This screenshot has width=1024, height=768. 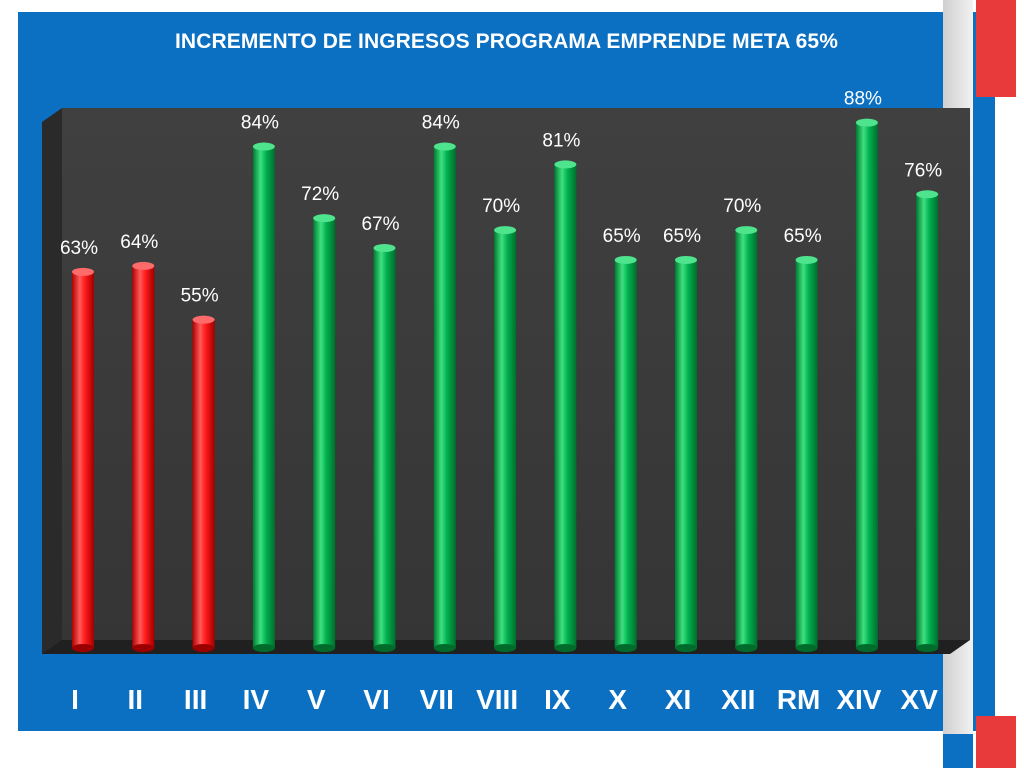 What do you see at coordinates (139, 242) in the screenshot?
I see `data-label: 64%` at bounding box center [139, 242].